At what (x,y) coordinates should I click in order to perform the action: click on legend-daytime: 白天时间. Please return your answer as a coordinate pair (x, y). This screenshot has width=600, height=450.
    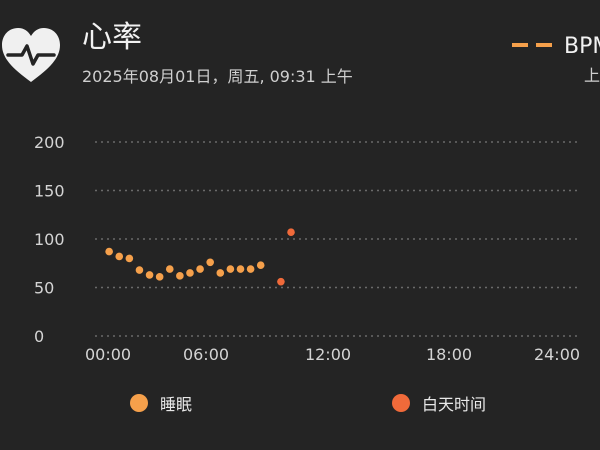
    Looking at the image, I should click on (439, 403).